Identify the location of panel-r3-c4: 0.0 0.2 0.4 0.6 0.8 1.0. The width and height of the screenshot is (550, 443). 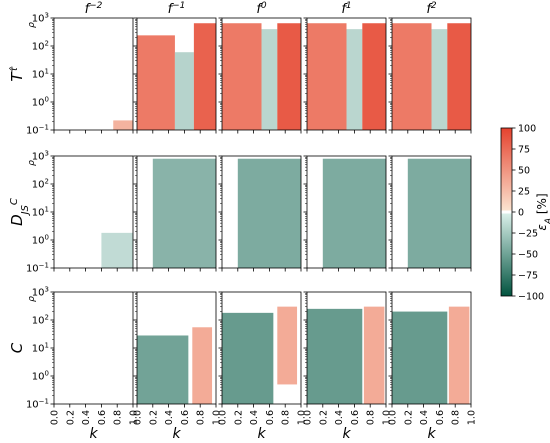
(348, 358).